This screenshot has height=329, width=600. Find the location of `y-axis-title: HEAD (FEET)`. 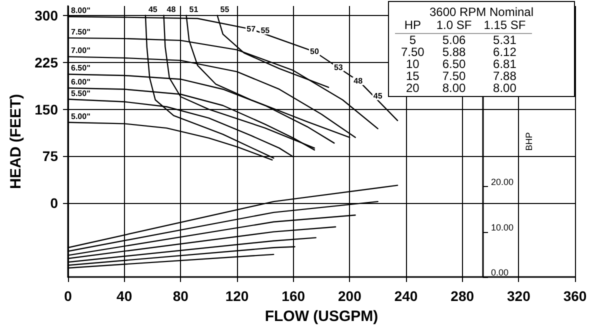

y-axis-title: HEAD (FEET) is located at coordinates (16, 141).